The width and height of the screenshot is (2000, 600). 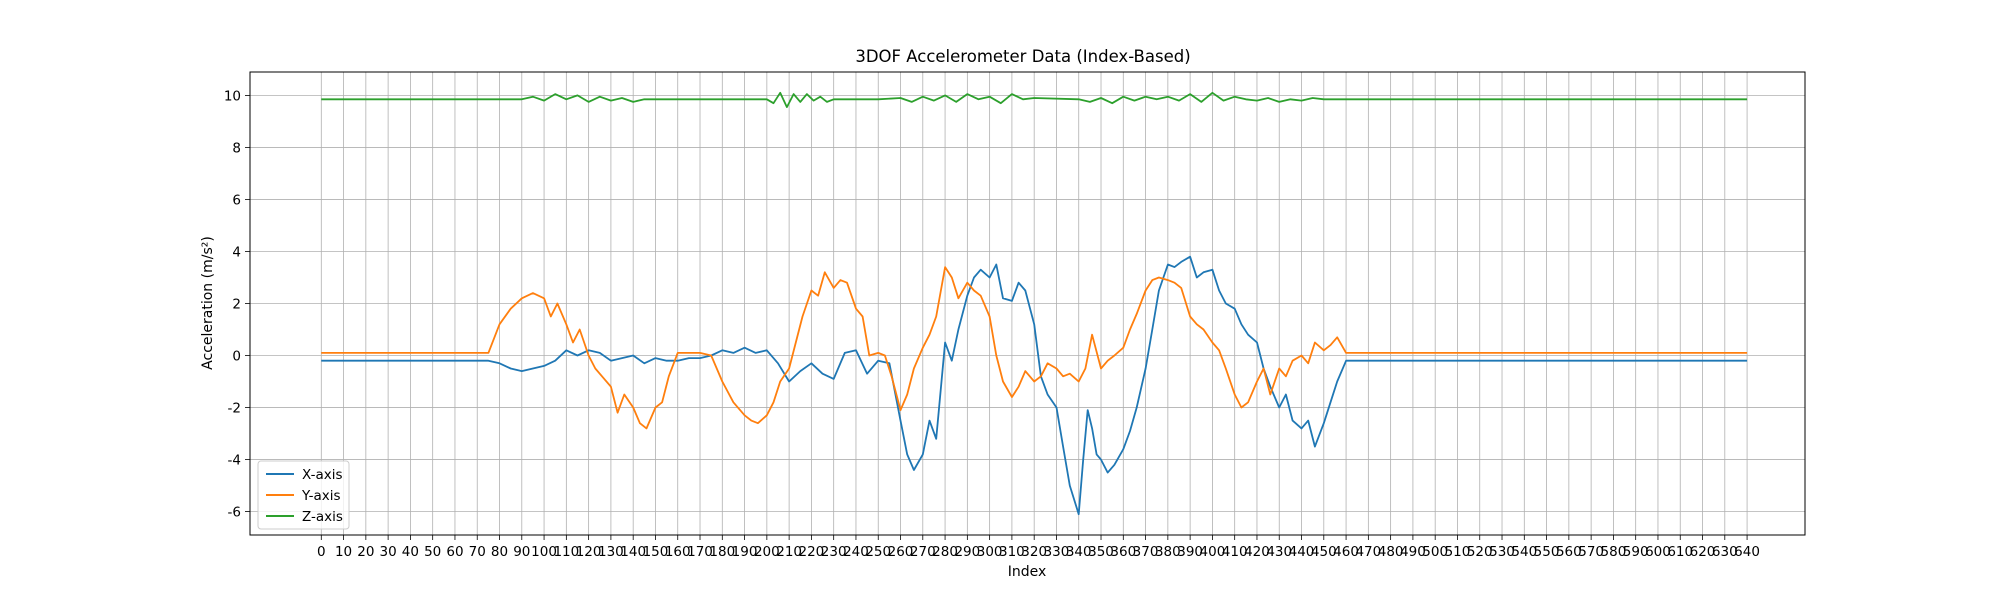 What do you see at coordinates (1012, 552) in the screenshot?
I see `x-tick-label: 310` at bounding box center [1012, 552].